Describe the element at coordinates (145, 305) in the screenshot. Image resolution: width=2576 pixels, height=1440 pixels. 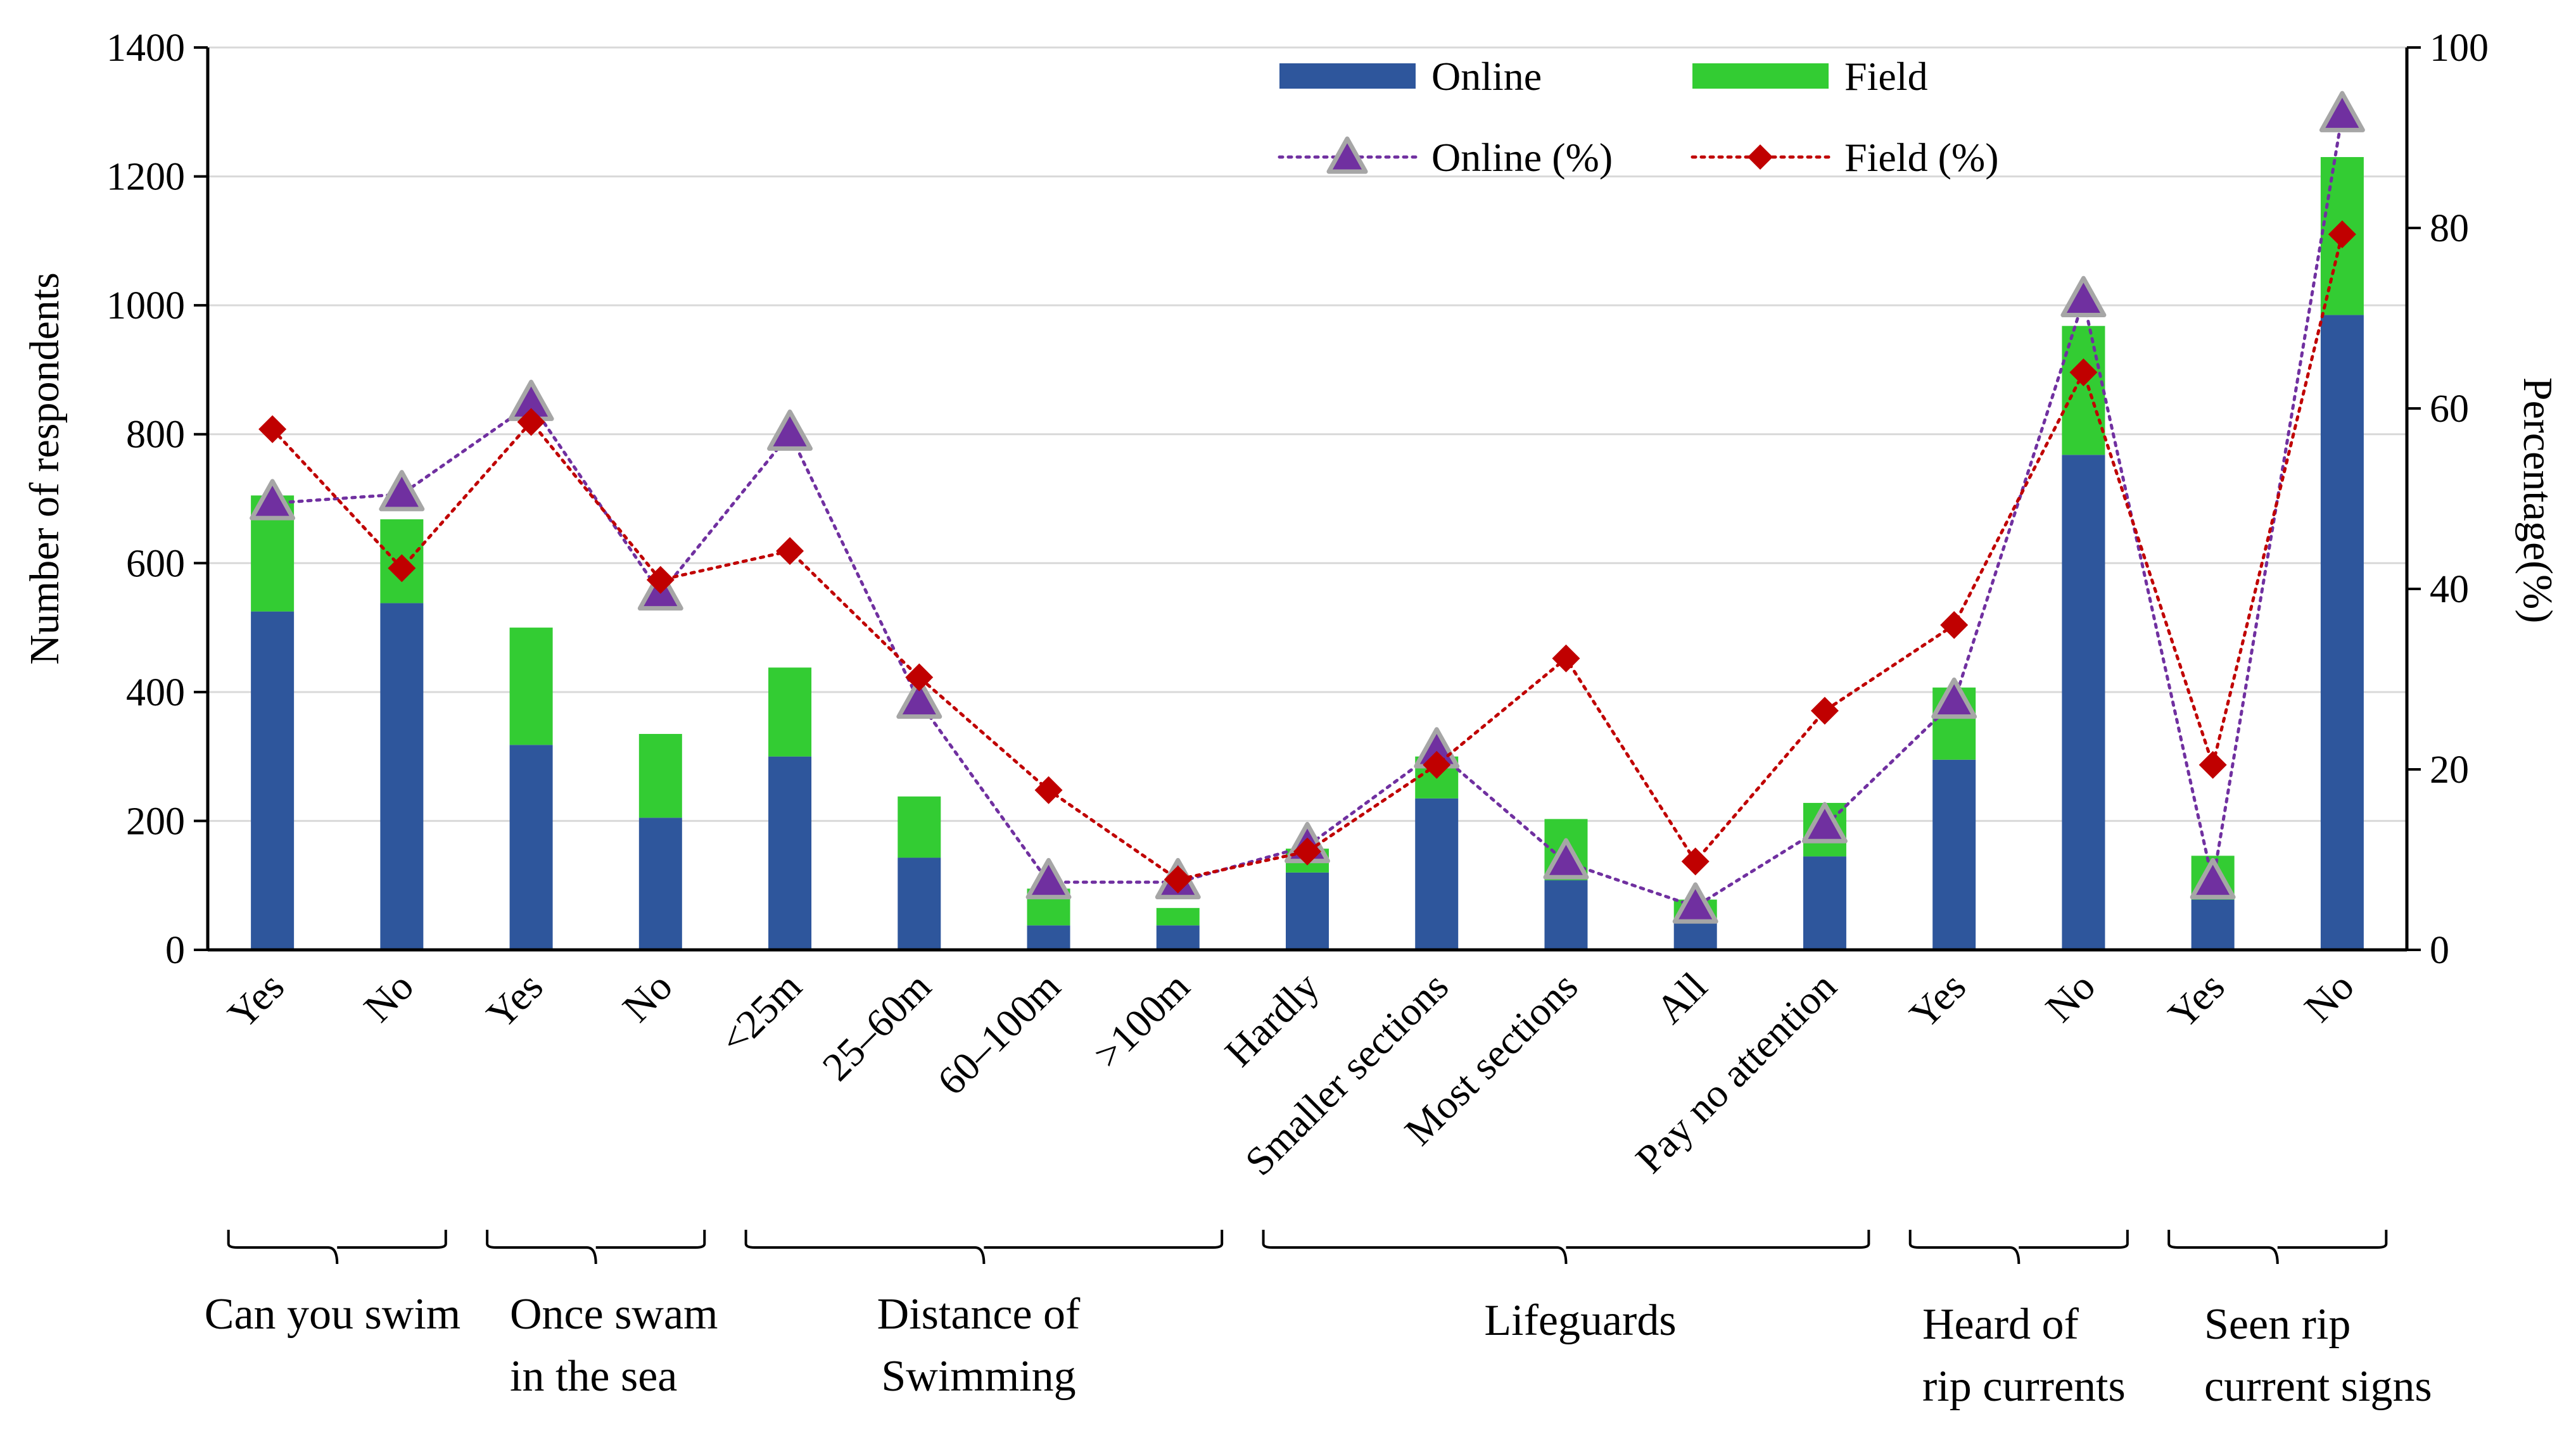
I see `y-left-tick-label: 1000` at that location.